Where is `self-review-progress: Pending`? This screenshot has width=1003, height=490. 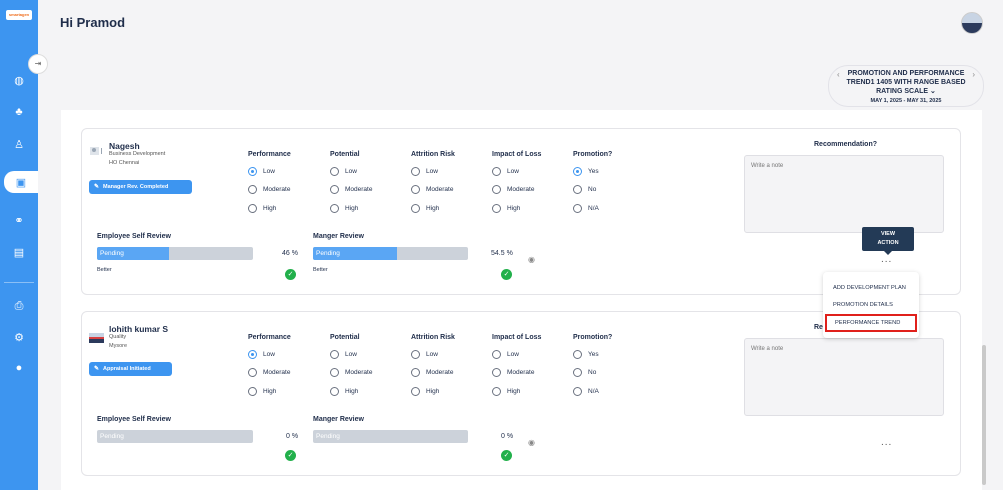 self-review-progress: Pending is located at coordinates (175, 253).